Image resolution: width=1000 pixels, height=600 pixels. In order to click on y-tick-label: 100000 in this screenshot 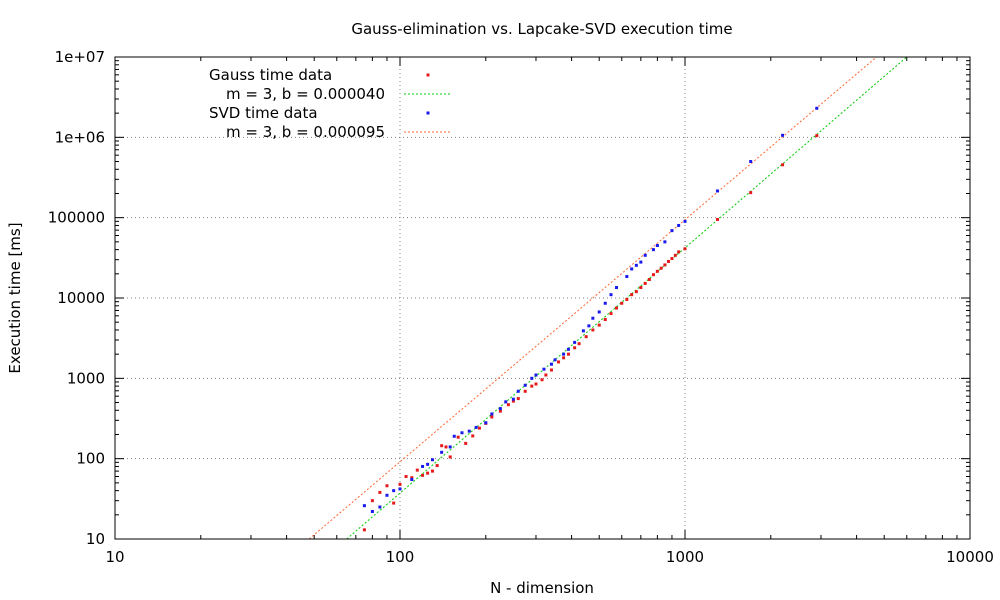, I will do `click(76, 218)`.